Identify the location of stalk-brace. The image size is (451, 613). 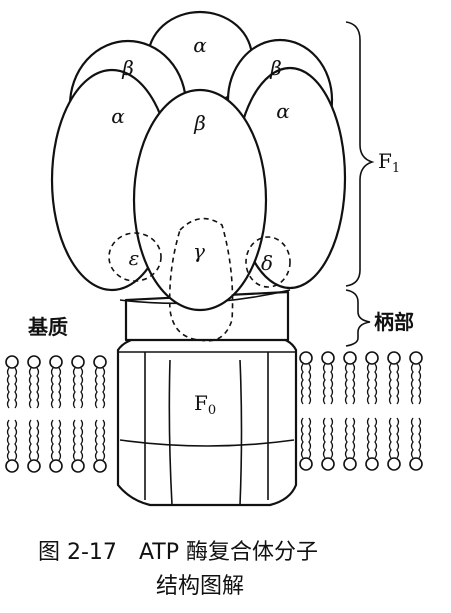
(358, 318).